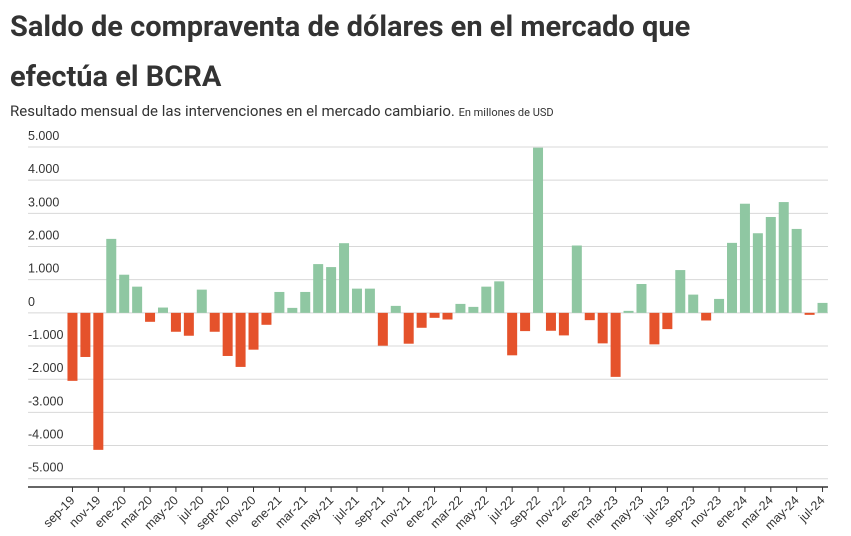 This screenshot has width=851, height=536. Describe the element at coordinates (45, 401) in the screenshot. I see `y-tick-label: -3.000` at that location.